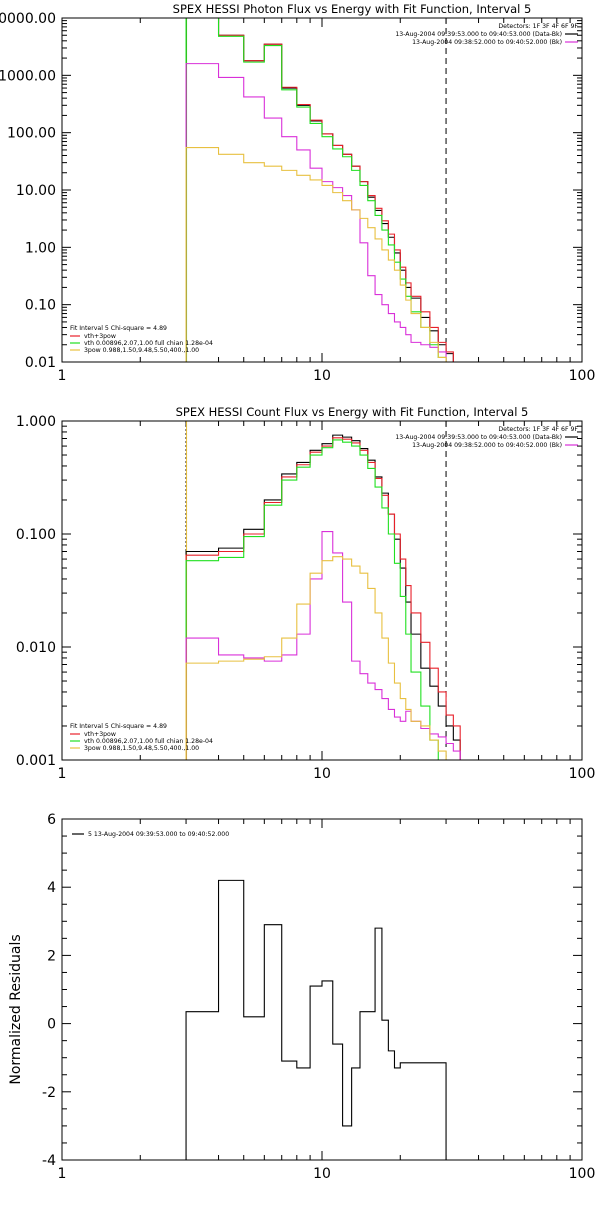 The image size is (600, 1205). Describe the element at coordinates (51, 888) in the screenshot. I see `y-tick-label: 4` at that location.